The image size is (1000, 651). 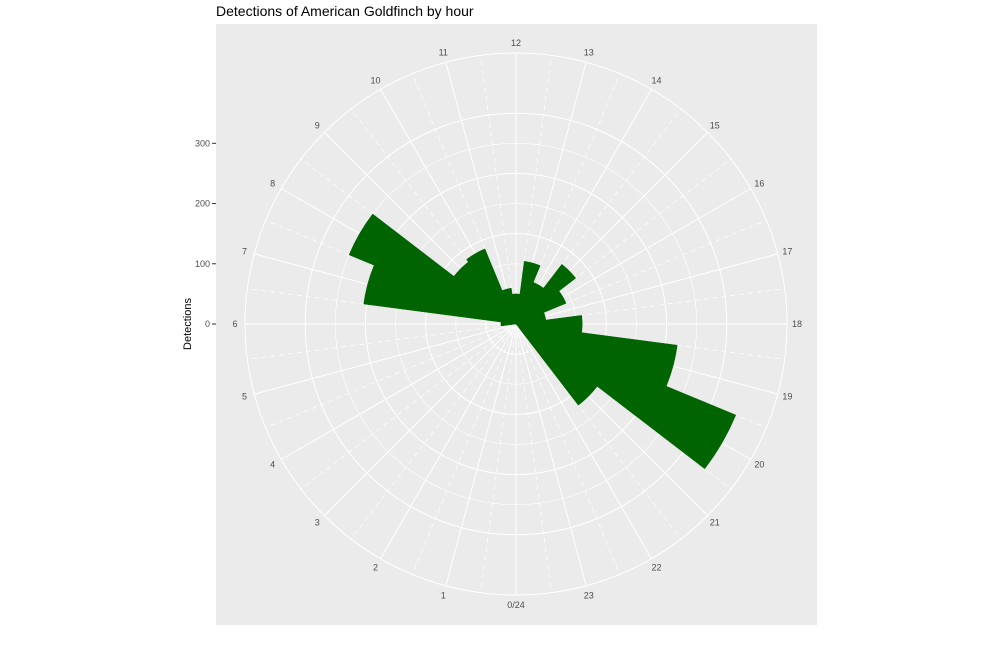 What do you see at coordinates (375, 81) in the screenshot?
I see `hour-label: 10` at bounding box center [375, 81].